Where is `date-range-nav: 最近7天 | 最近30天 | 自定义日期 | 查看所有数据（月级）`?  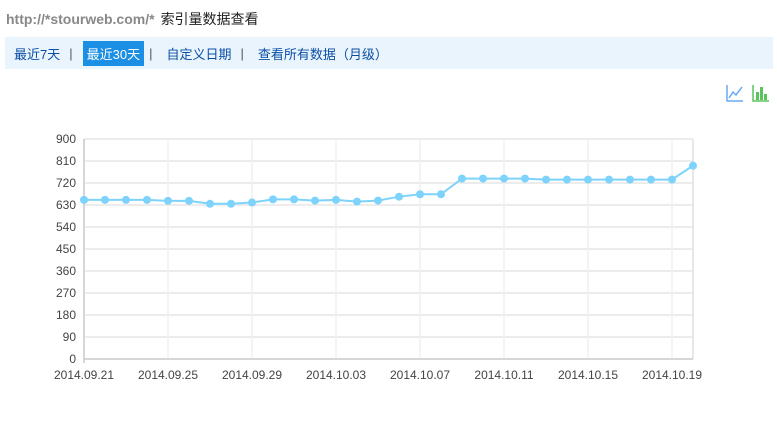
date-range-nav: 最近7天 | 最近30天 | 自定义日期 | 查看所有数据（月级） is located at coordinates (389, 53).